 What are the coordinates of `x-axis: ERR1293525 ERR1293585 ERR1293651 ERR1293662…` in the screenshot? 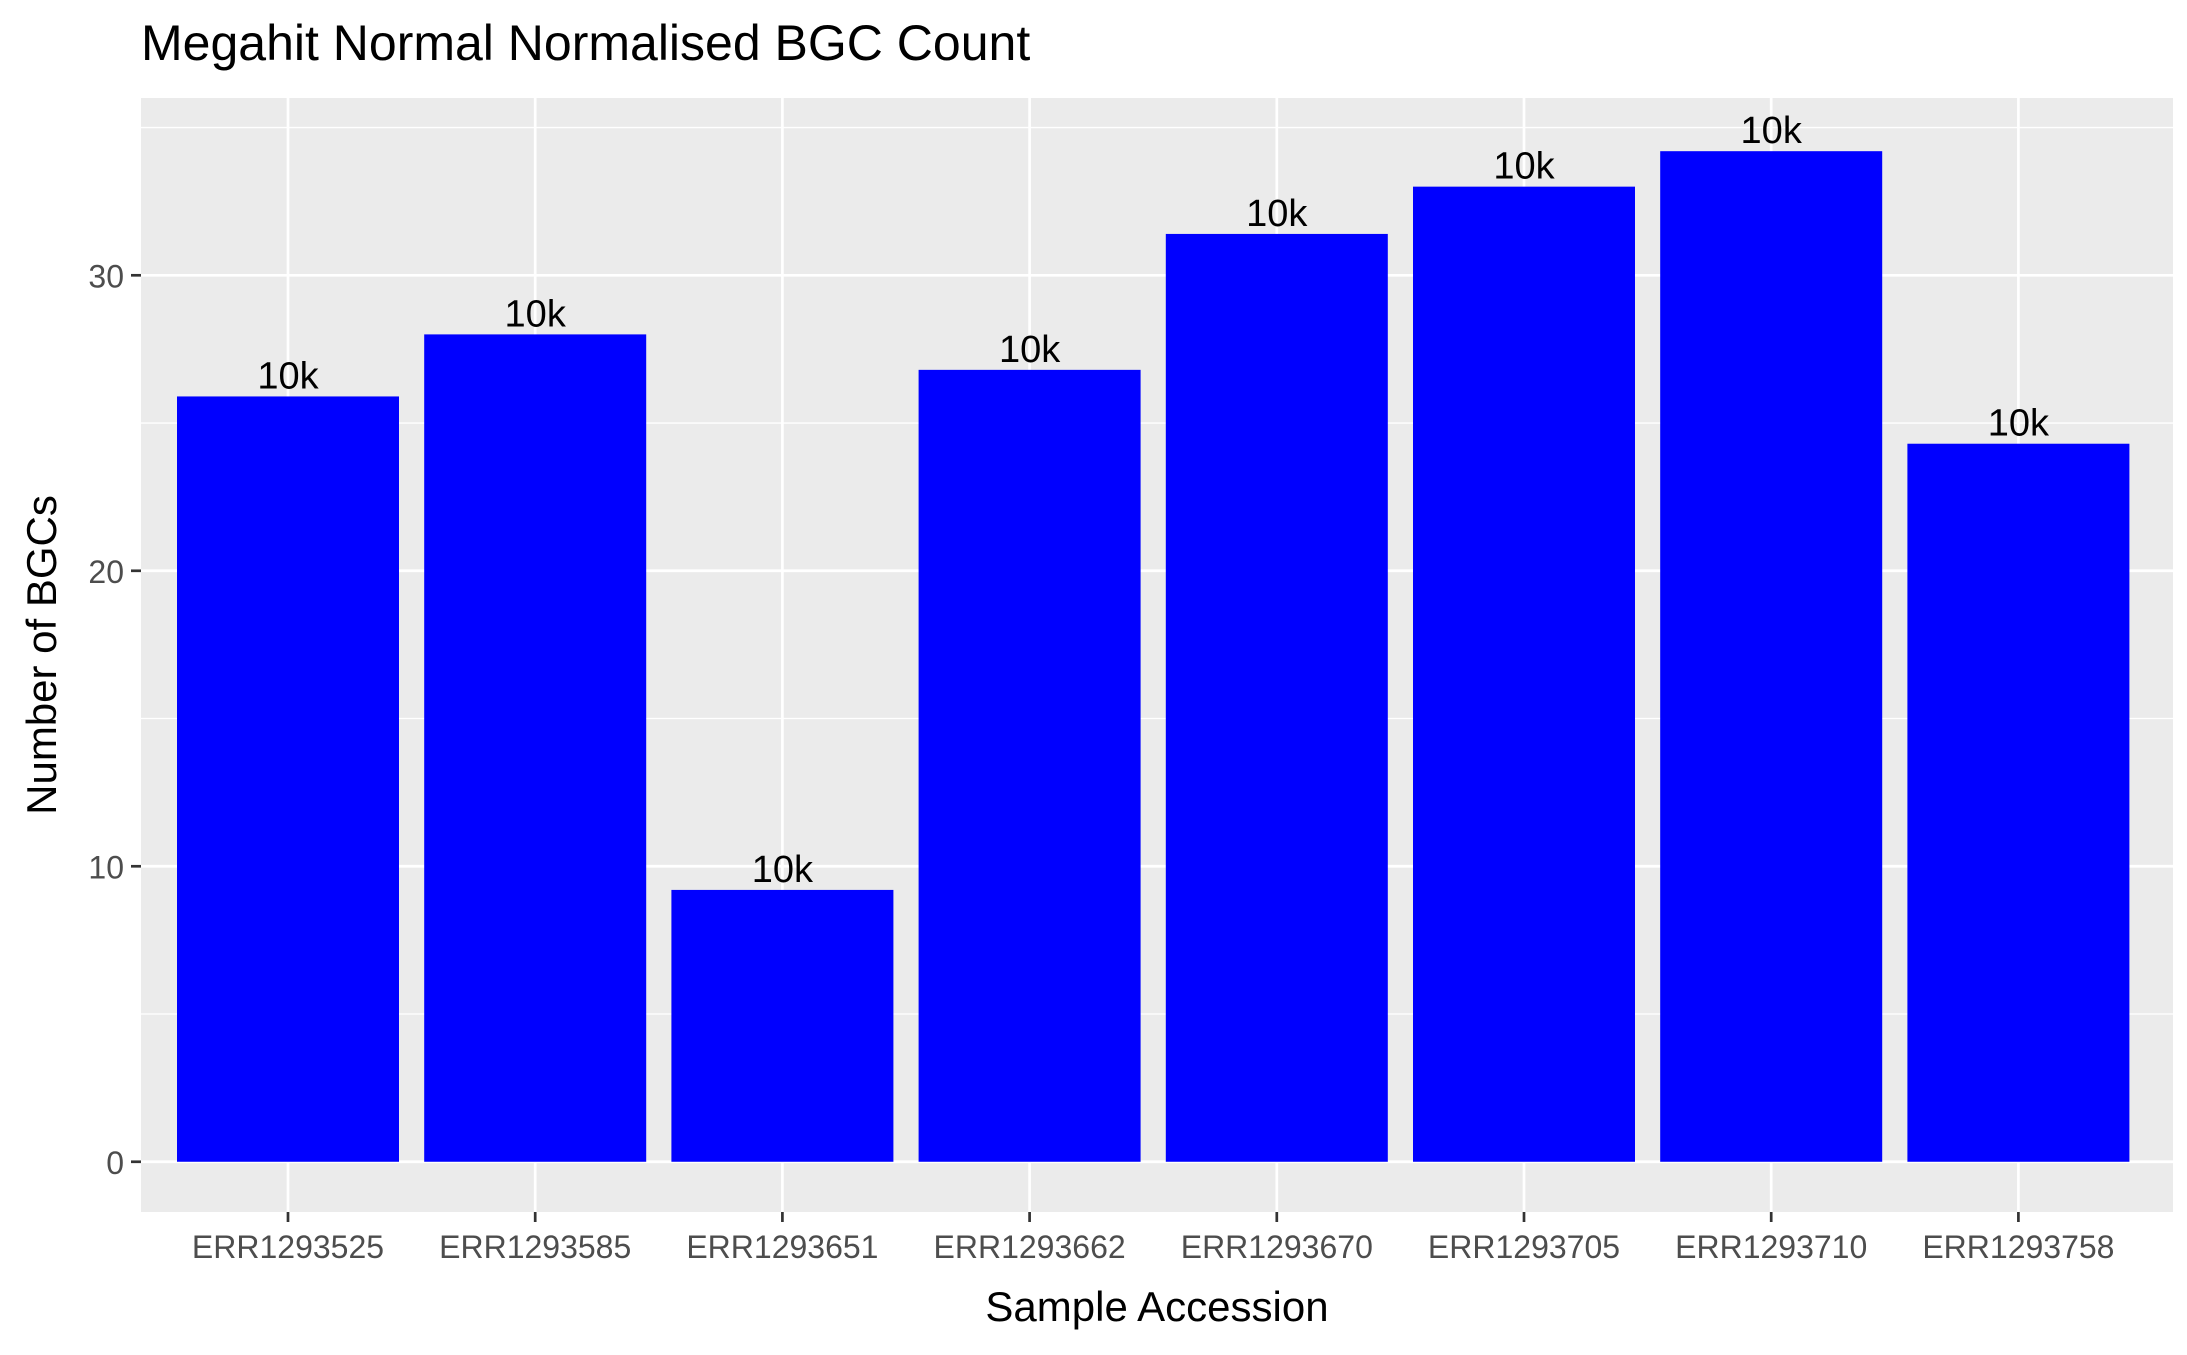 It's located at (1153, 1238).